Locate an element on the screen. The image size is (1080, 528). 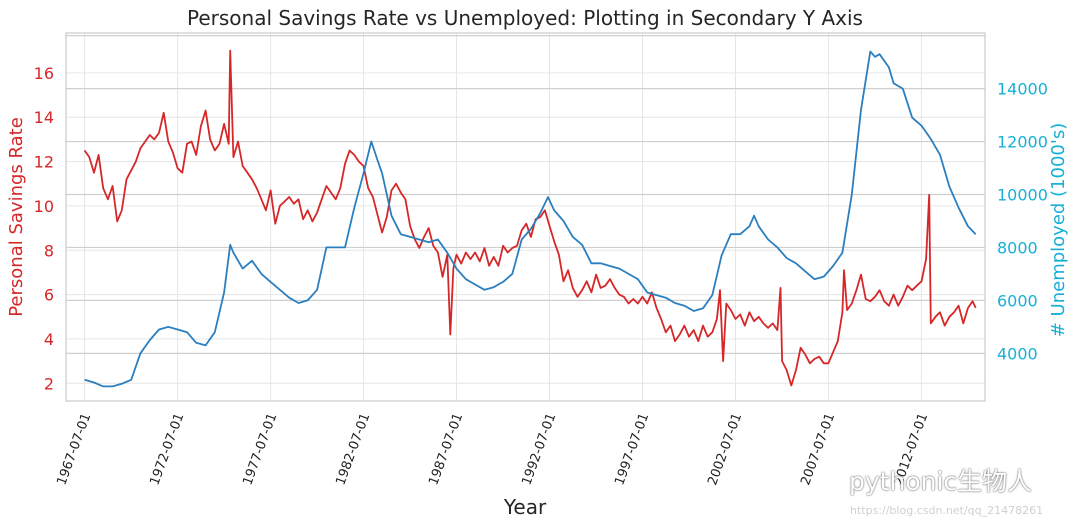
right-y-axis-ticks: 4000 6000 8000 10000 12000 14000 is located at coordinates (1022, 222).